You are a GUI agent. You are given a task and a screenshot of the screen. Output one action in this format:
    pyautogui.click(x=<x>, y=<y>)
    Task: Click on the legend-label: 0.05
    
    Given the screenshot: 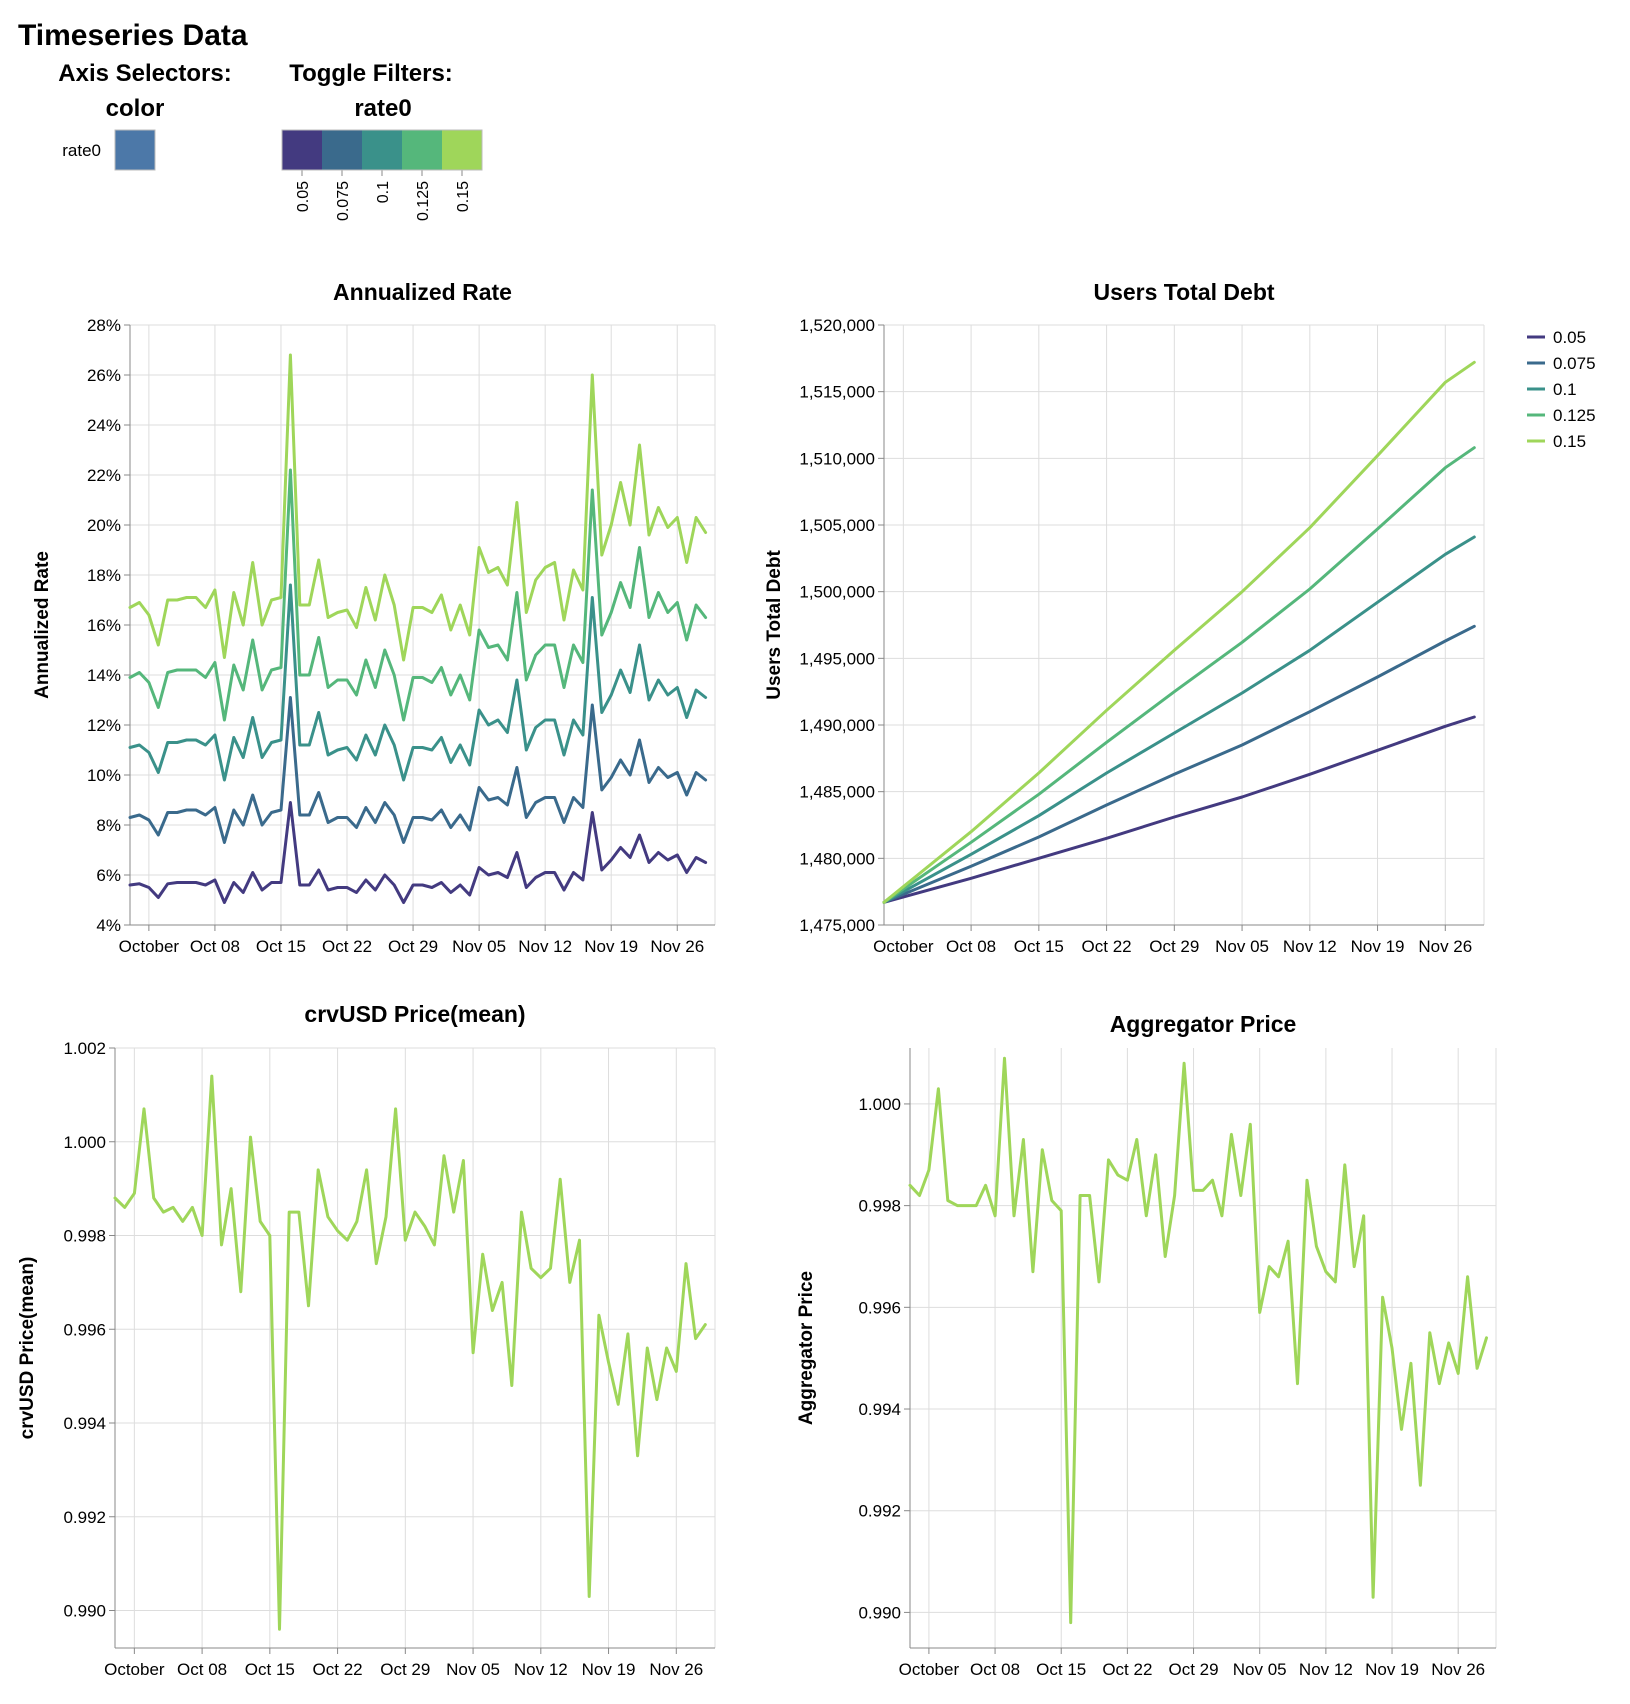 What is the action you would take?
    pyautogui.click(x=1569, y=337)
    